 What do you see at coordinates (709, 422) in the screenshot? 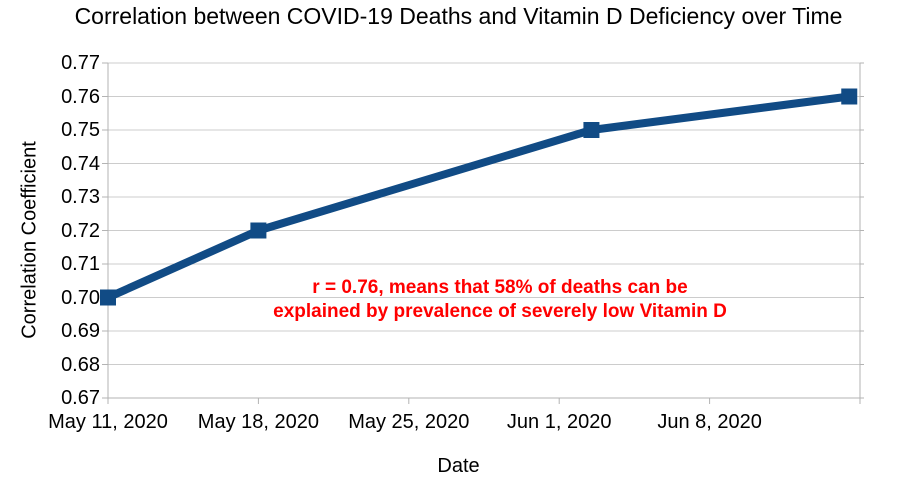
I see `x-tick-label: Jun 8, 2020` at bounding box center [709, 422].